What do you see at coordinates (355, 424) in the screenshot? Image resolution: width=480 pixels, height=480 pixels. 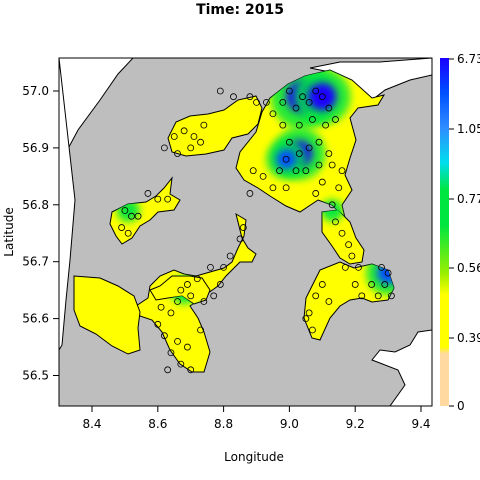 I see `x-tick-label: 9.2` at bounding box center [355, 424].